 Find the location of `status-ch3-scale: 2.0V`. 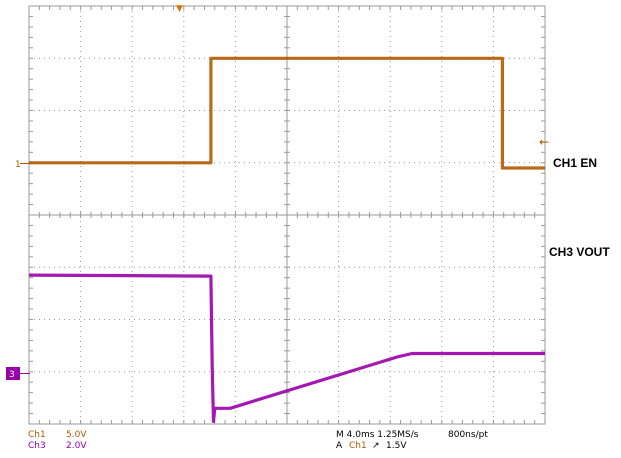

status-ch3-scale: 2.0V is located at coordinates (76, 446).